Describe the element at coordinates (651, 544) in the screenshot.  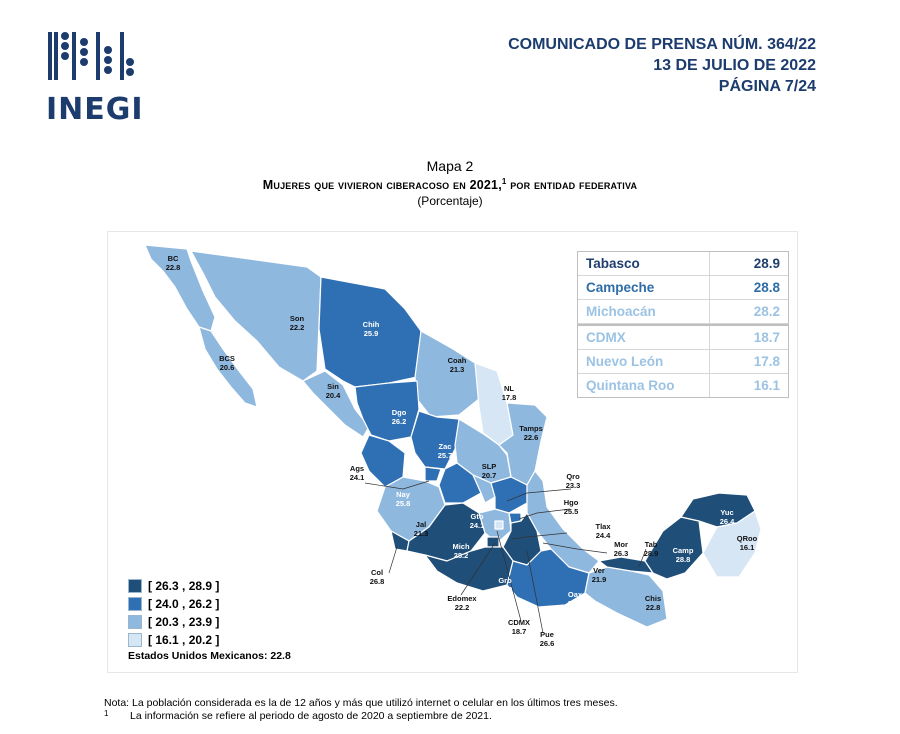
I see `state-abbr-label: Tab` at that location.